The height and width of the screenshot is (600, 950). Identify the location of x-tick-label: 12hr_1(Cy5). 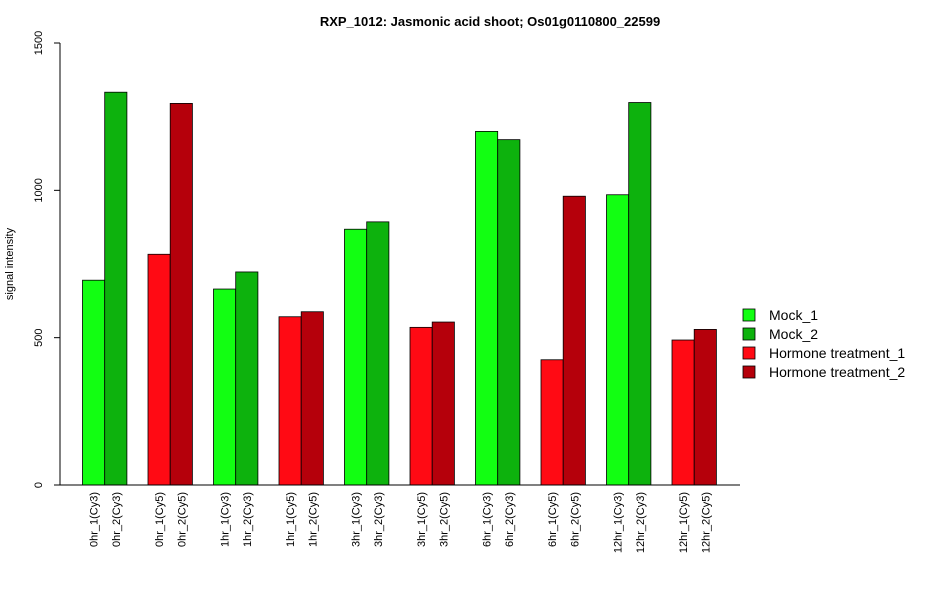
(684, 522).